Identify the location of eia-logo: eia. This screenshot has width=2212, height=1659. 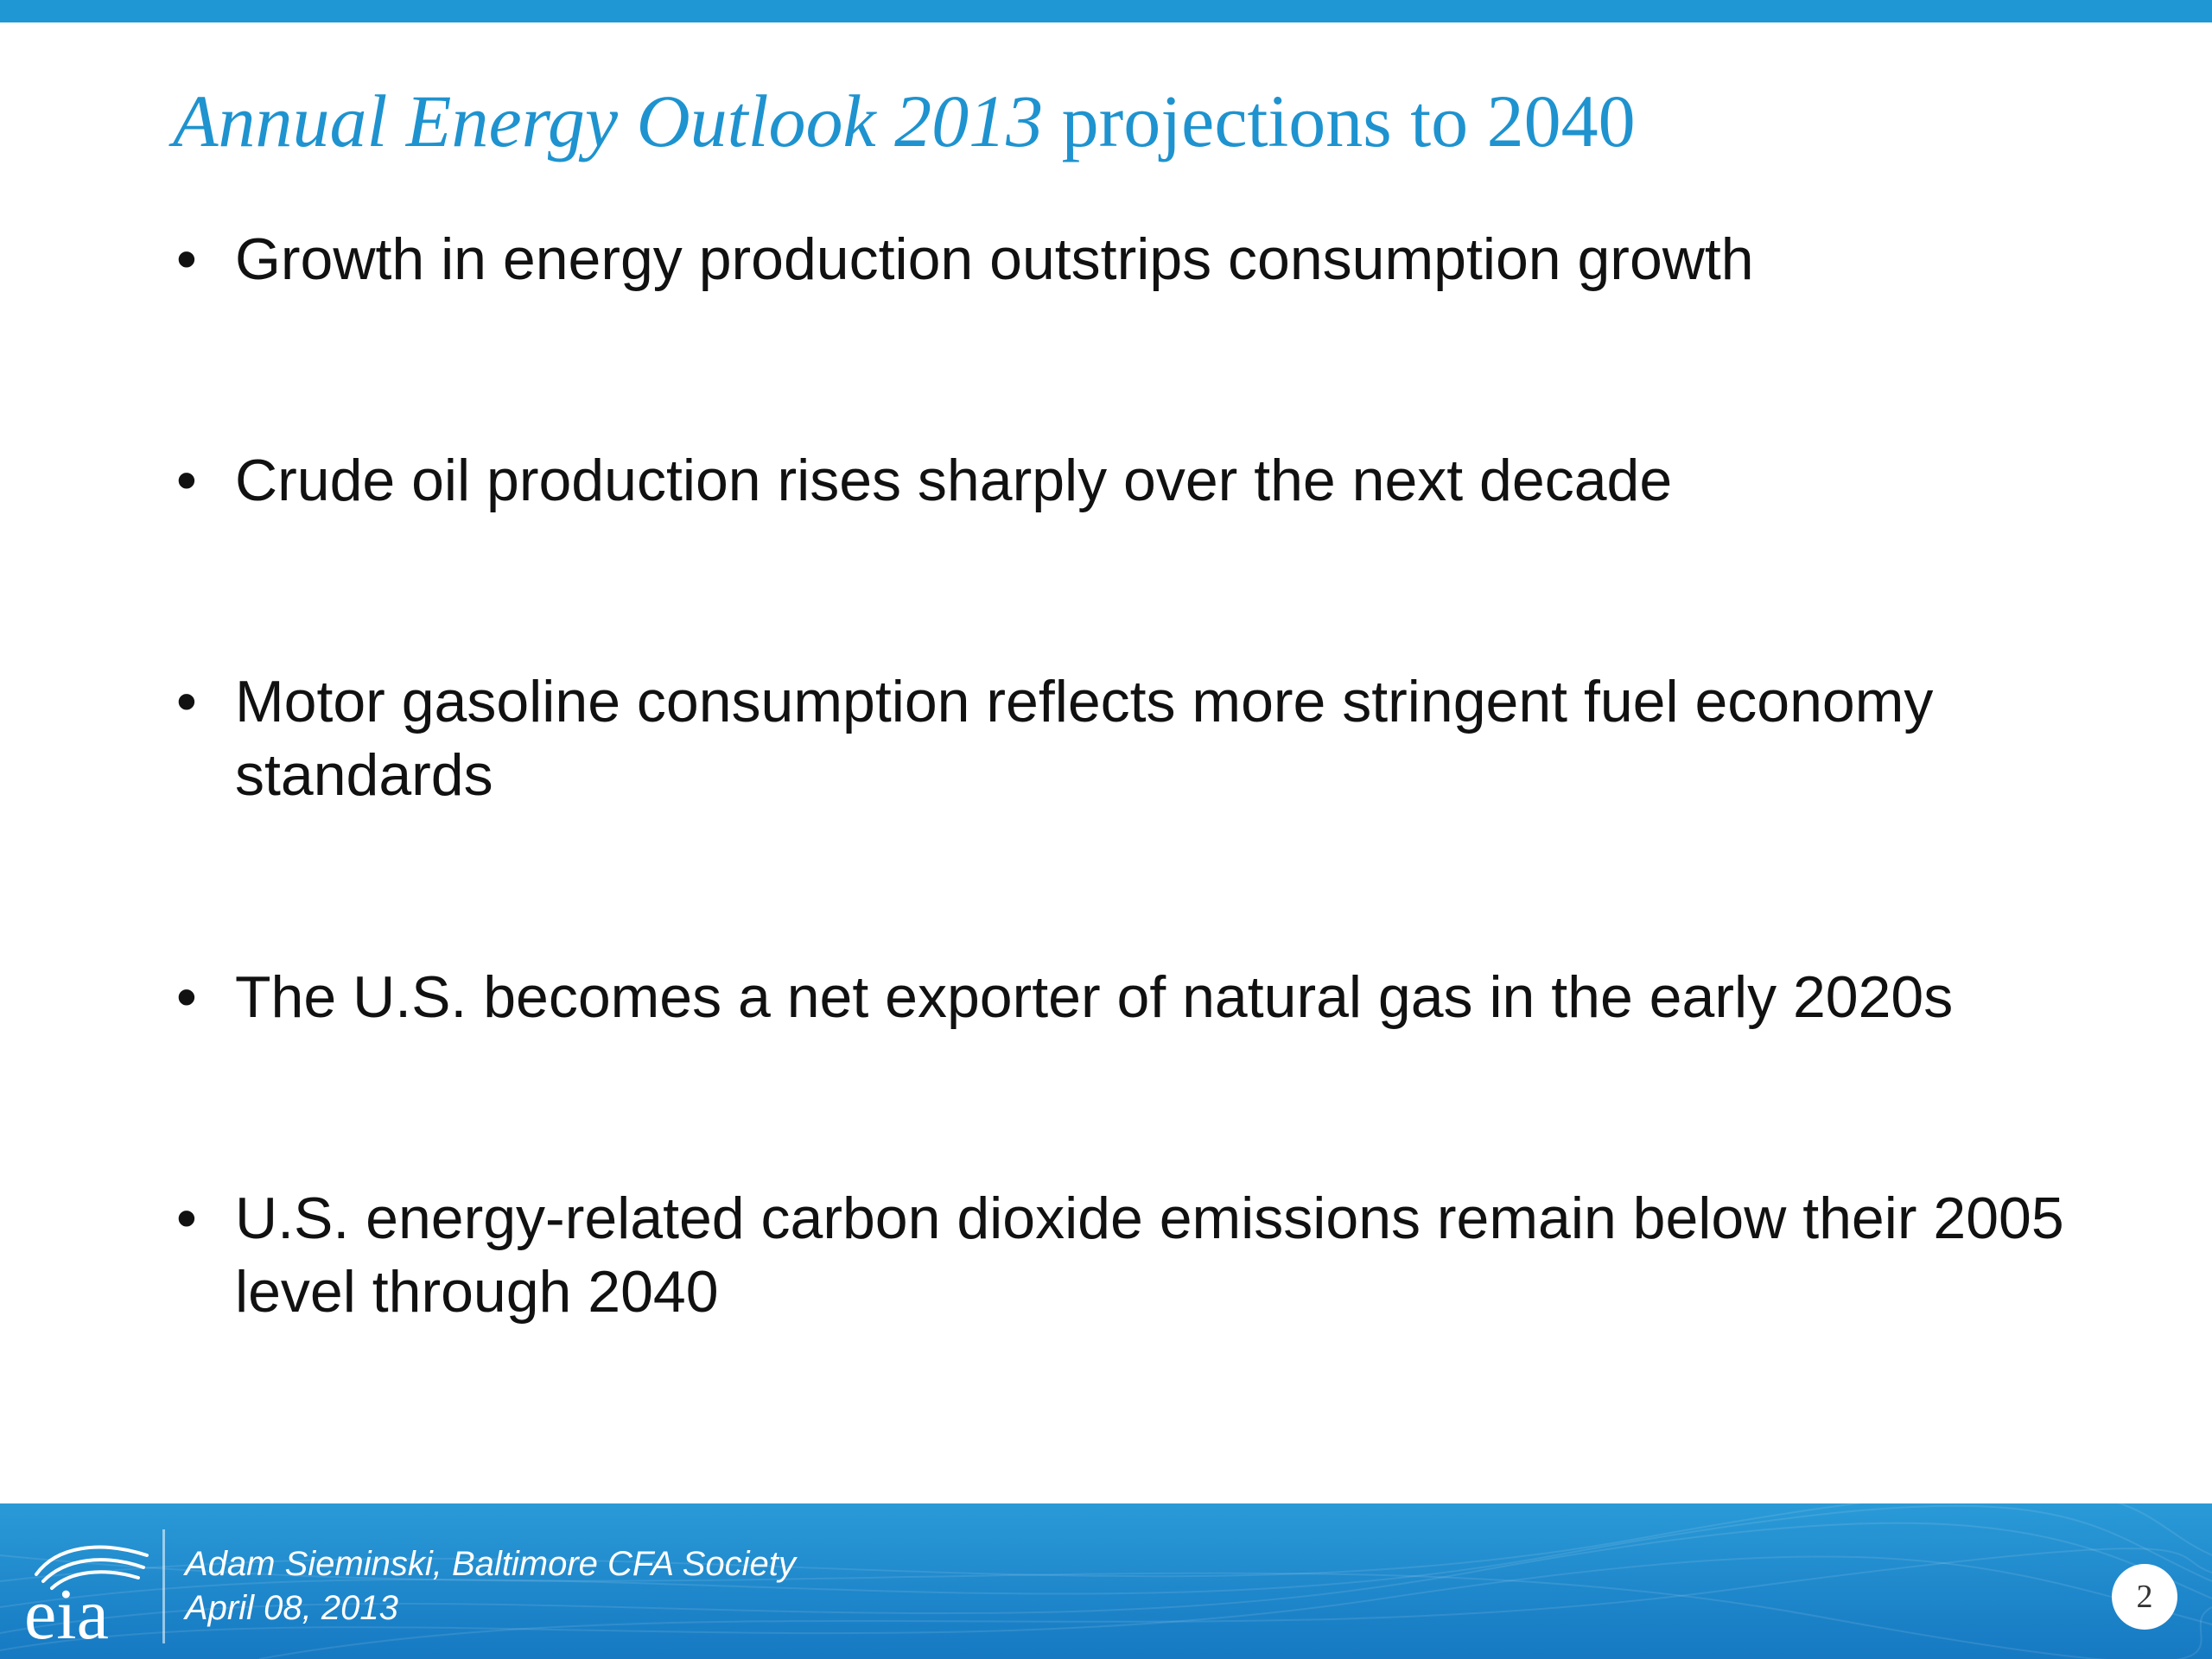
(86, 1597).